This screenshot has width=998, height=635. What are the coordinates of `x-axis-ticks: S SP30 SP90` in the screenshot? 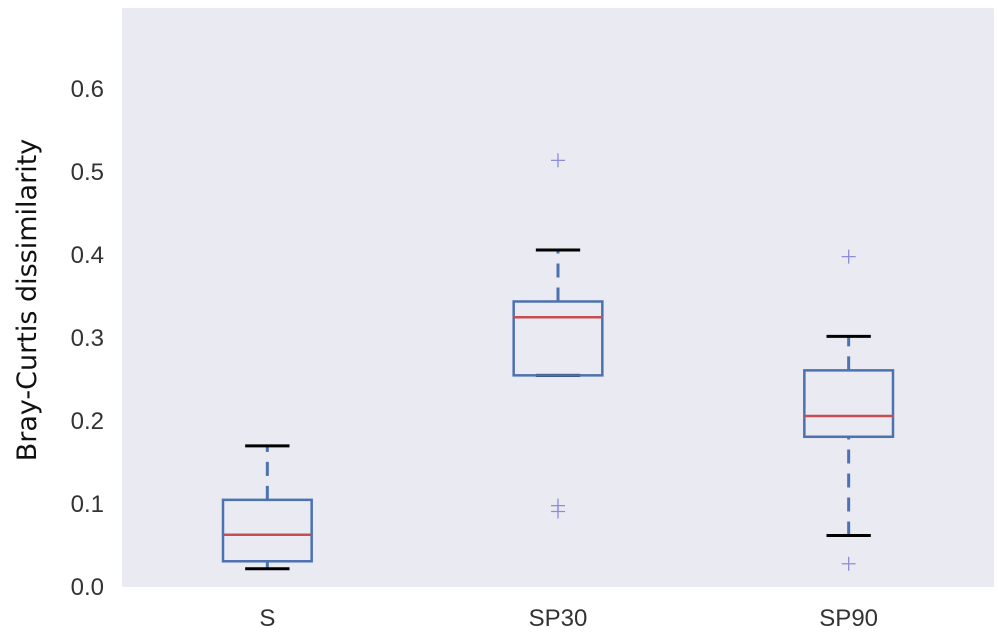 It's located at (568, 618).